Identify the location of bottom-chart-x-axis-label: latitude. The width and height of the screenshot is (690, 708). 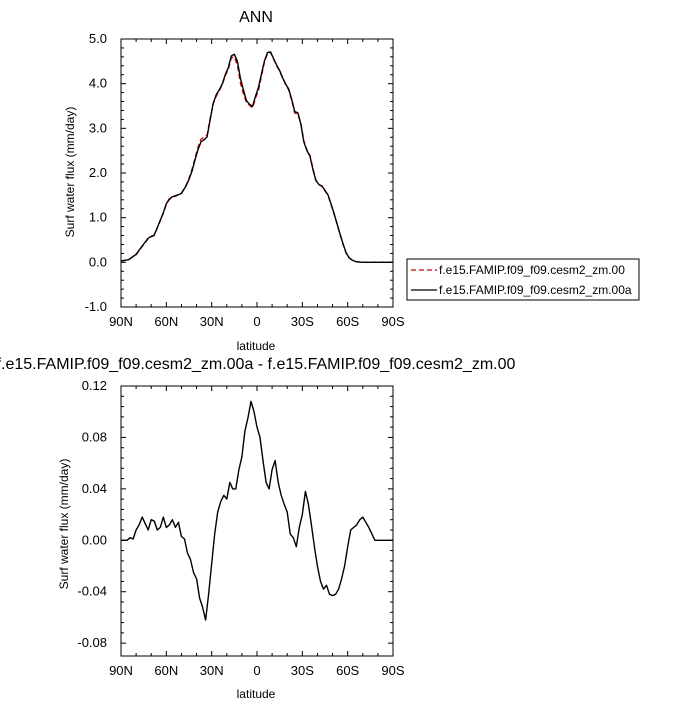
(256, 694).